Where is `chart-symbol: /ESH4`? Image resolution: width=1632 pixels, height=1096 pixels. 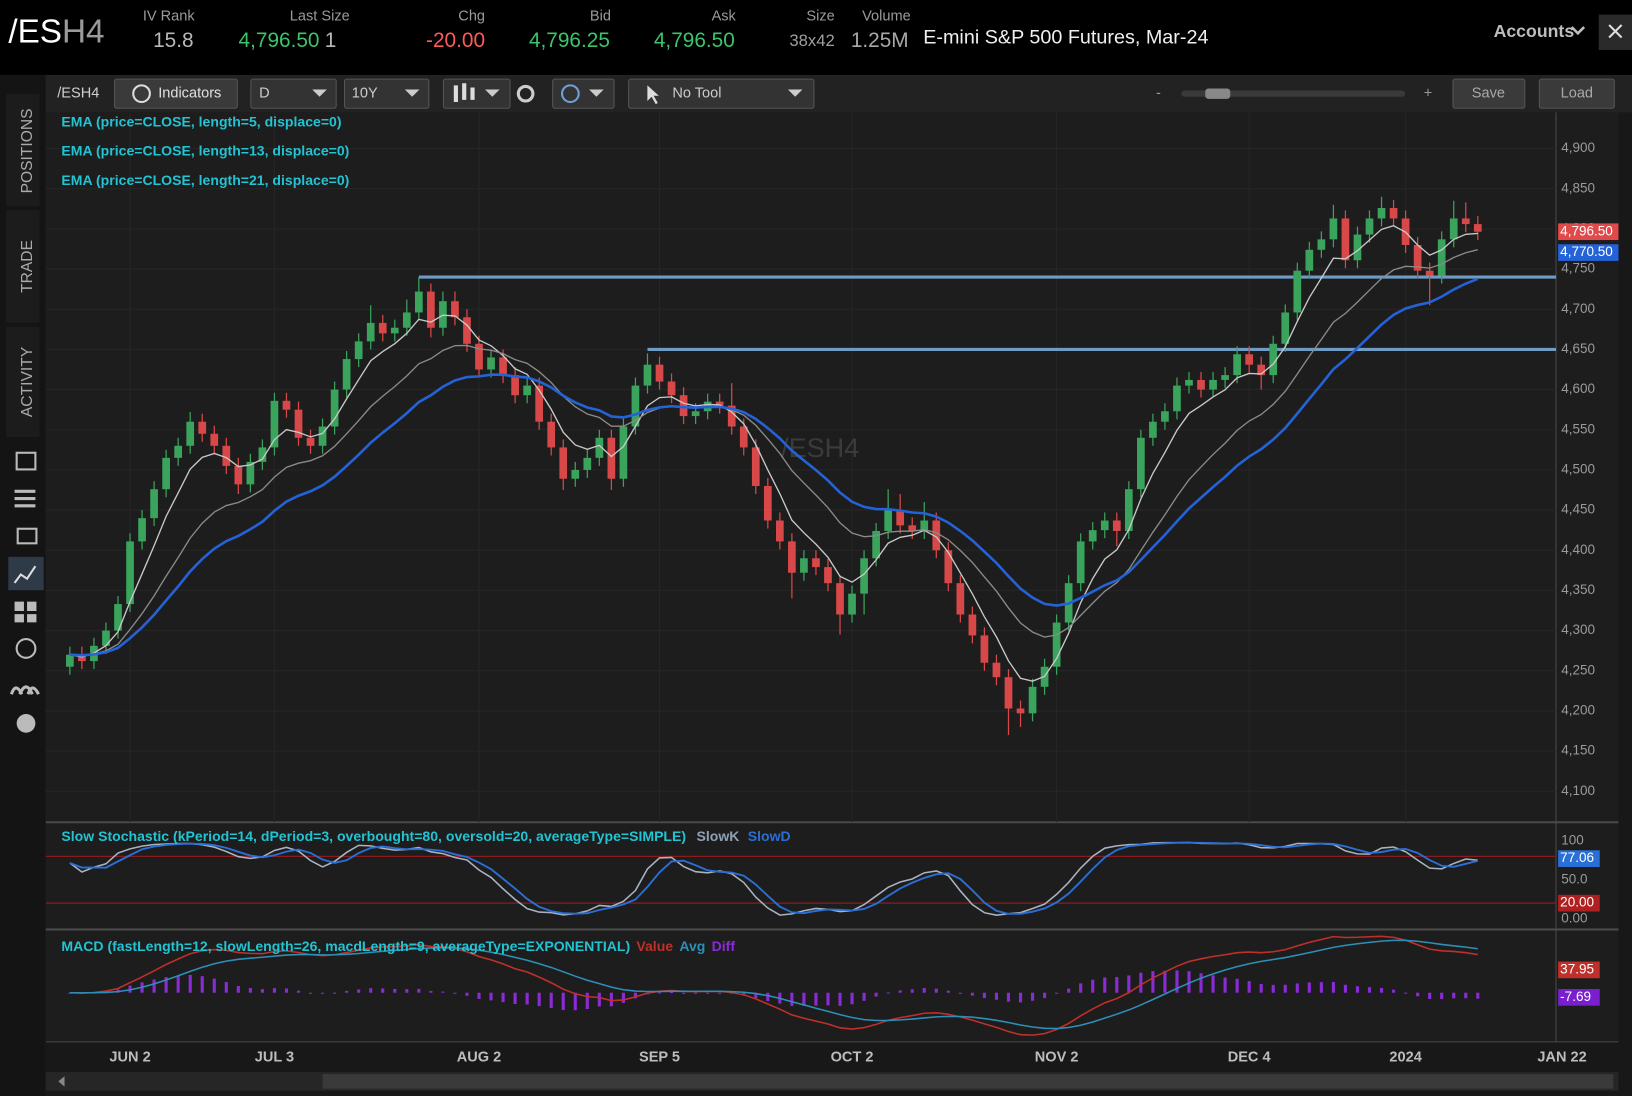
chart-symbol: /ESH4 is located at coordinates (78, 94).